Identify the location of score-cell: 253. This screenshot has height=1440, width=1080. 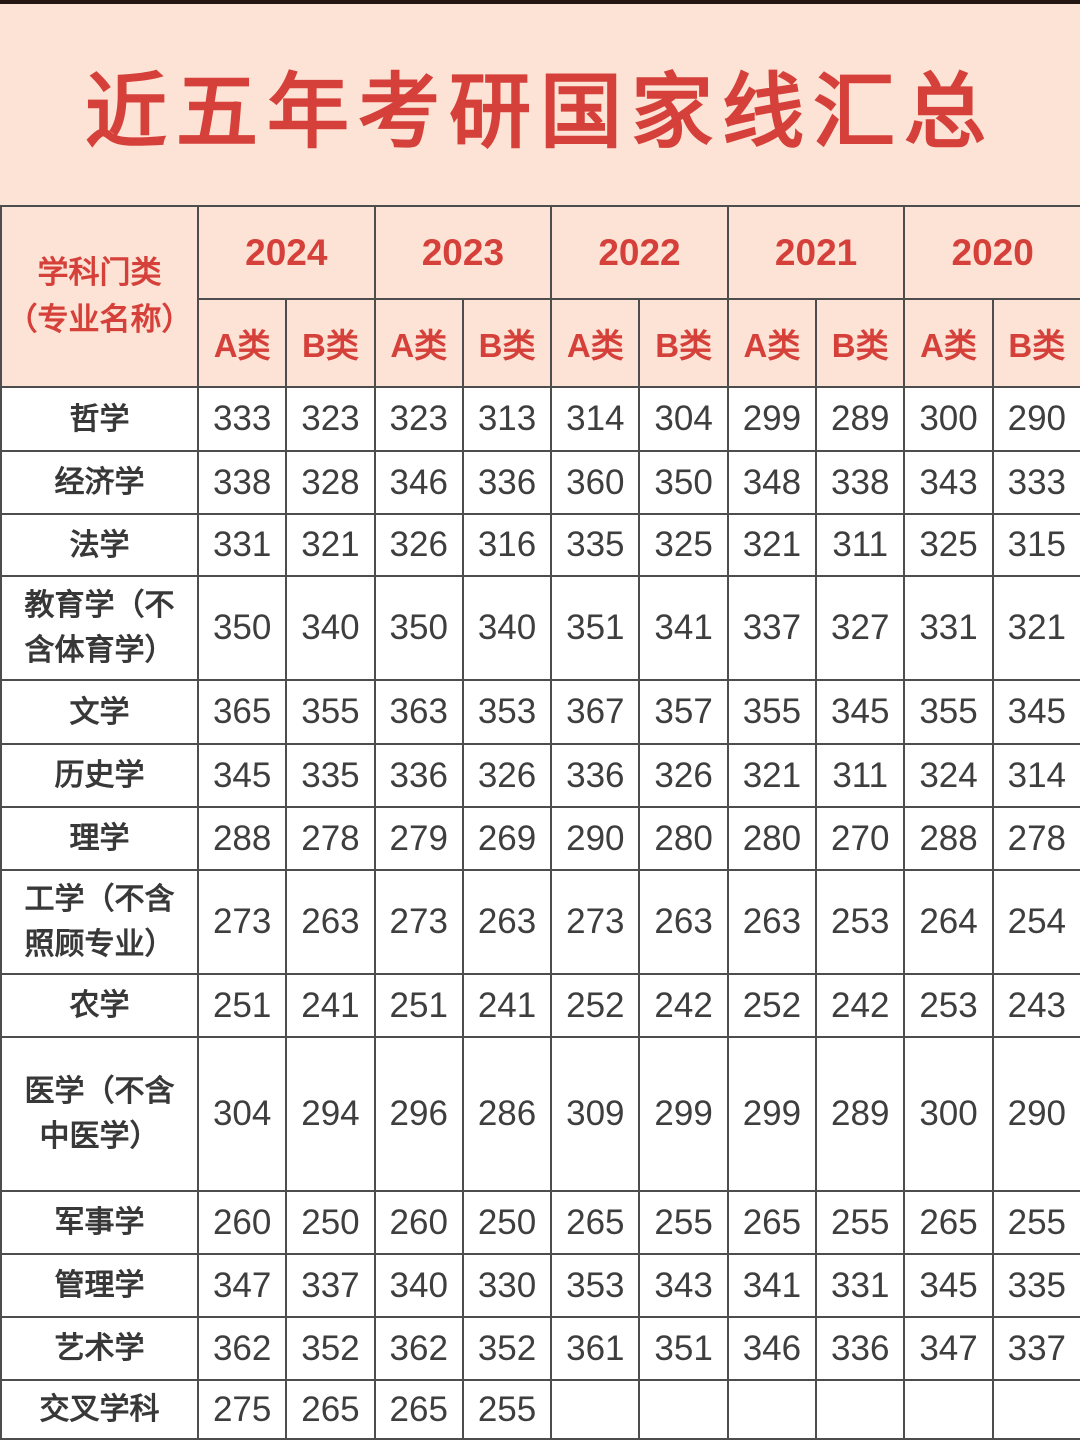
(860, 922).